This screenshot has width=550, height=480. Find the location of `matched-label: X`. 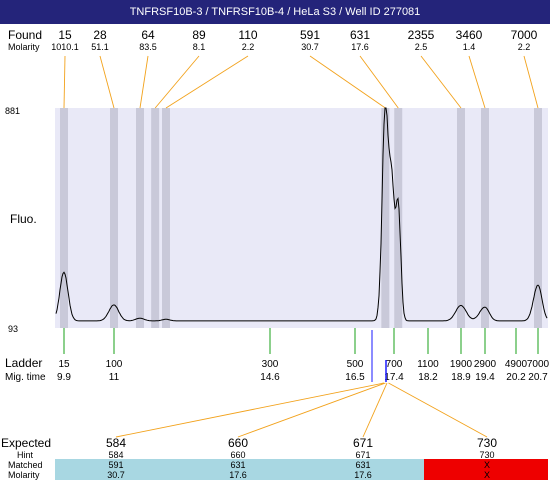

matched-label: X is located at coordinates (487, 465).